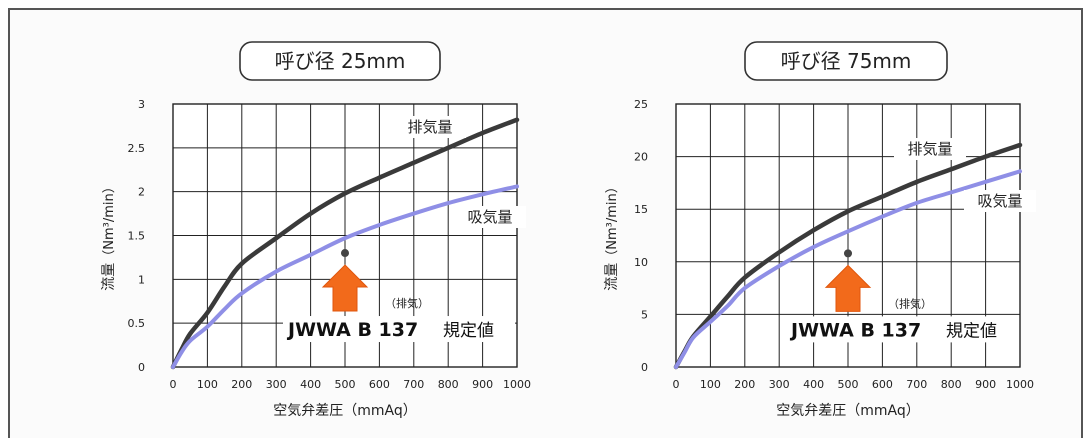 Image resolution: width=1089 pixels, height=438 pixels. What do you see at coordinates (641, 104) in the screenshot?
I see `y-tick-label: 25` at bounding box center [641, 104].